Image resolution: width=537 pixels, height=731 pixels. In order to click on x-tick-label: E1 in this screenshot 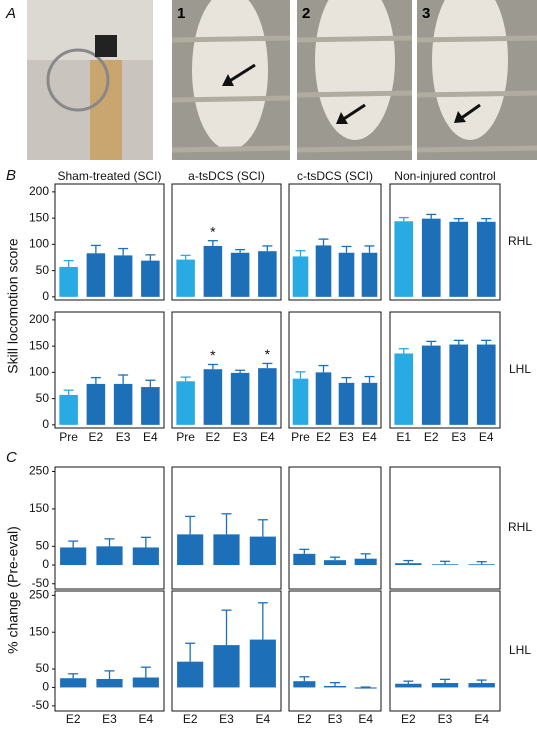, I will do `click(403, 437)`.